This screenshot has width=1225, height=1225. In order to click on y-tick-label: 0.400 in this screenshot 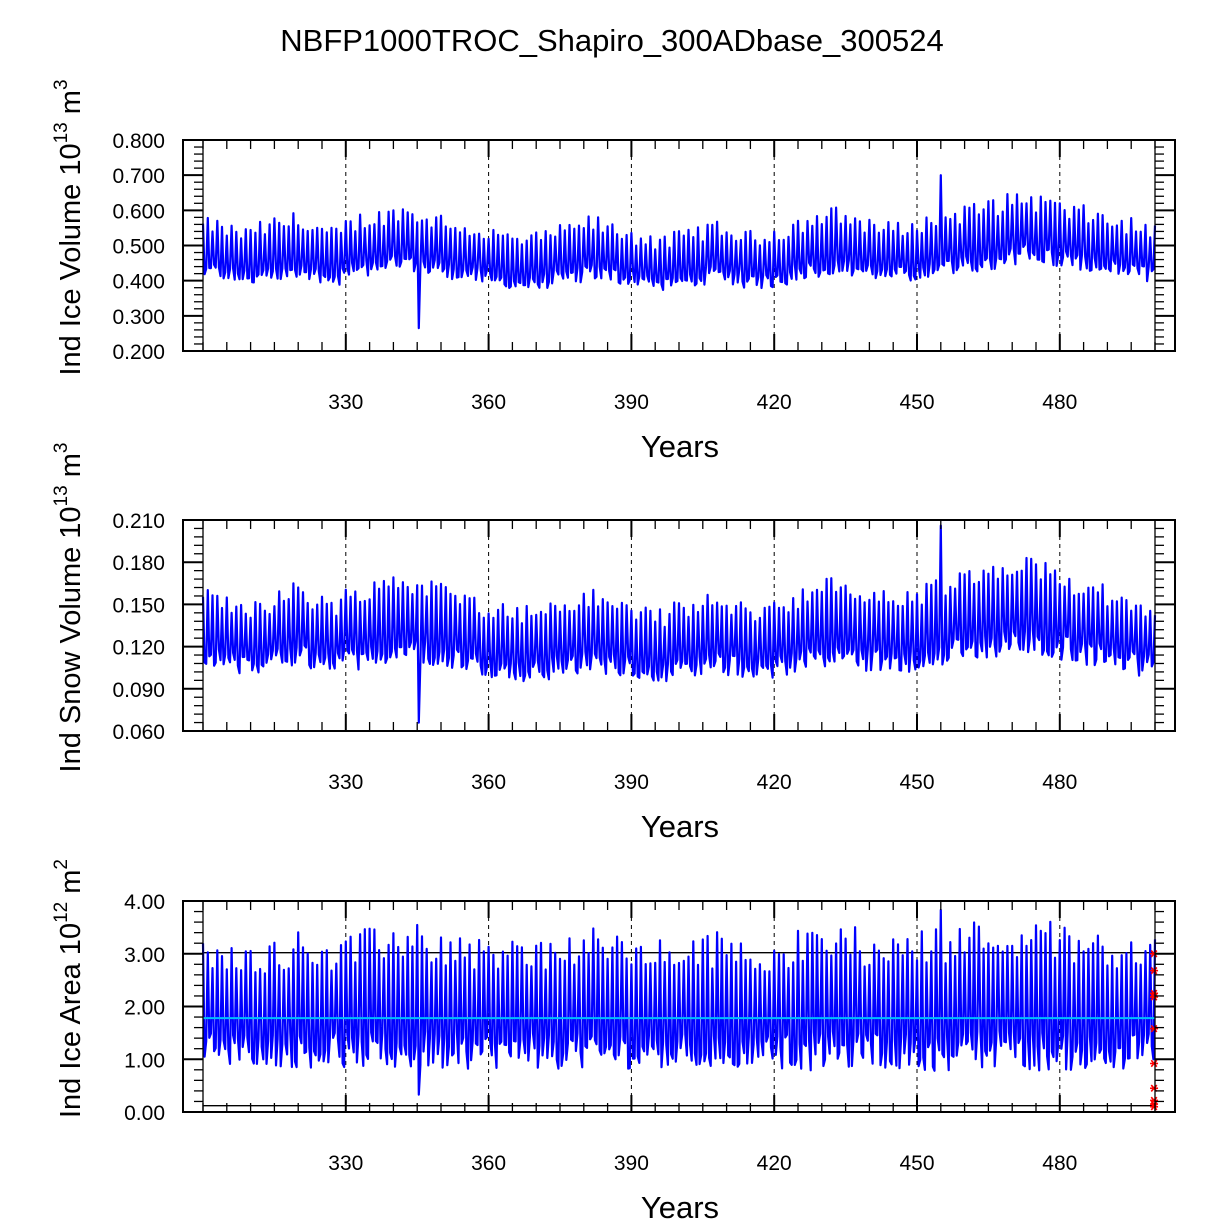, I will do `click(138, 282)`.